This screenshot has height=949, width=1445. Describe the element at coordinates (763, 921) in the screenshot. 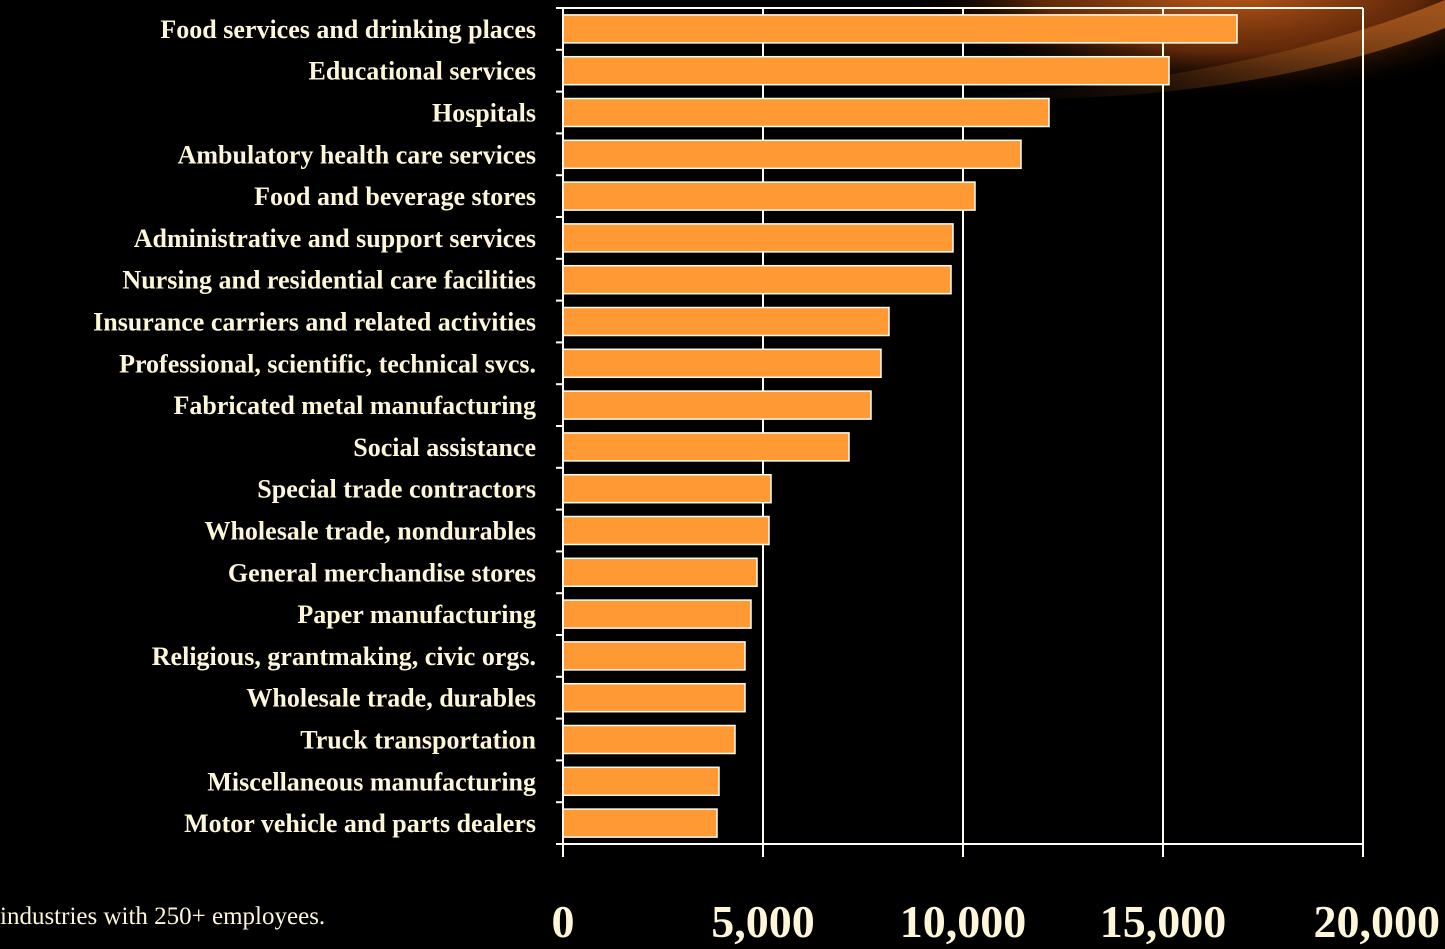

I see `x-tick-label: 5,000` at that location.